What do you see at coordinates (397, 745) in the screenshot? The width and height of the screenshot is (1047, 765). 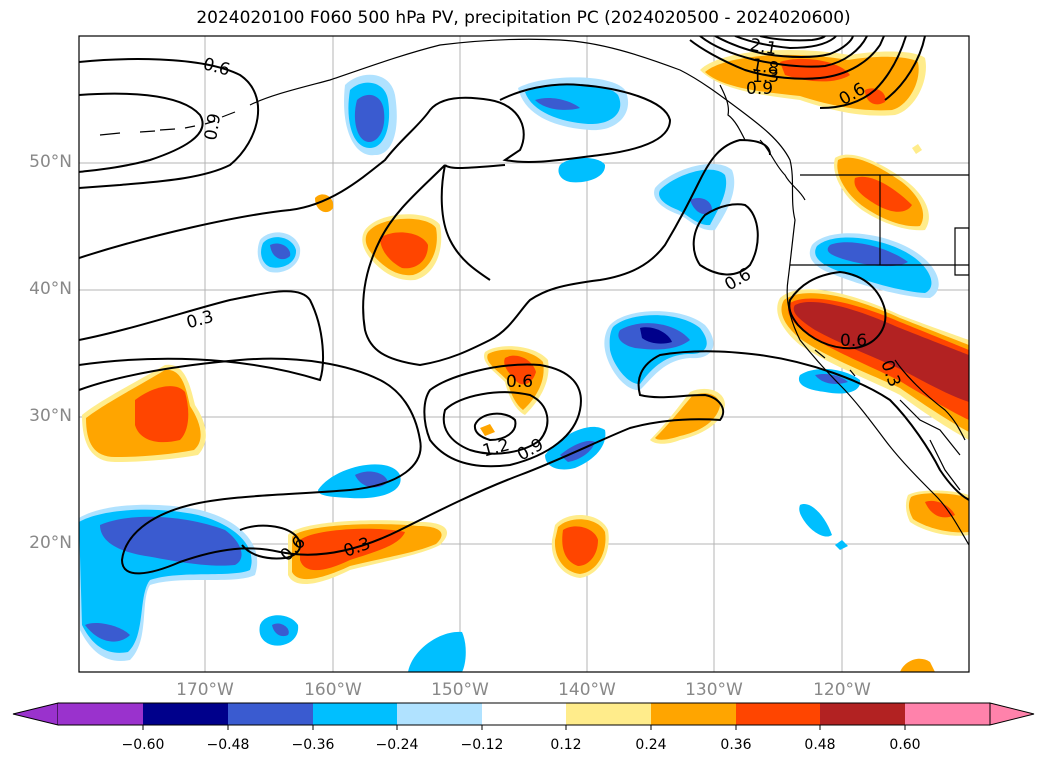 I see `colorbar-tick-label: −0.24` at bounding box center [397, 745].